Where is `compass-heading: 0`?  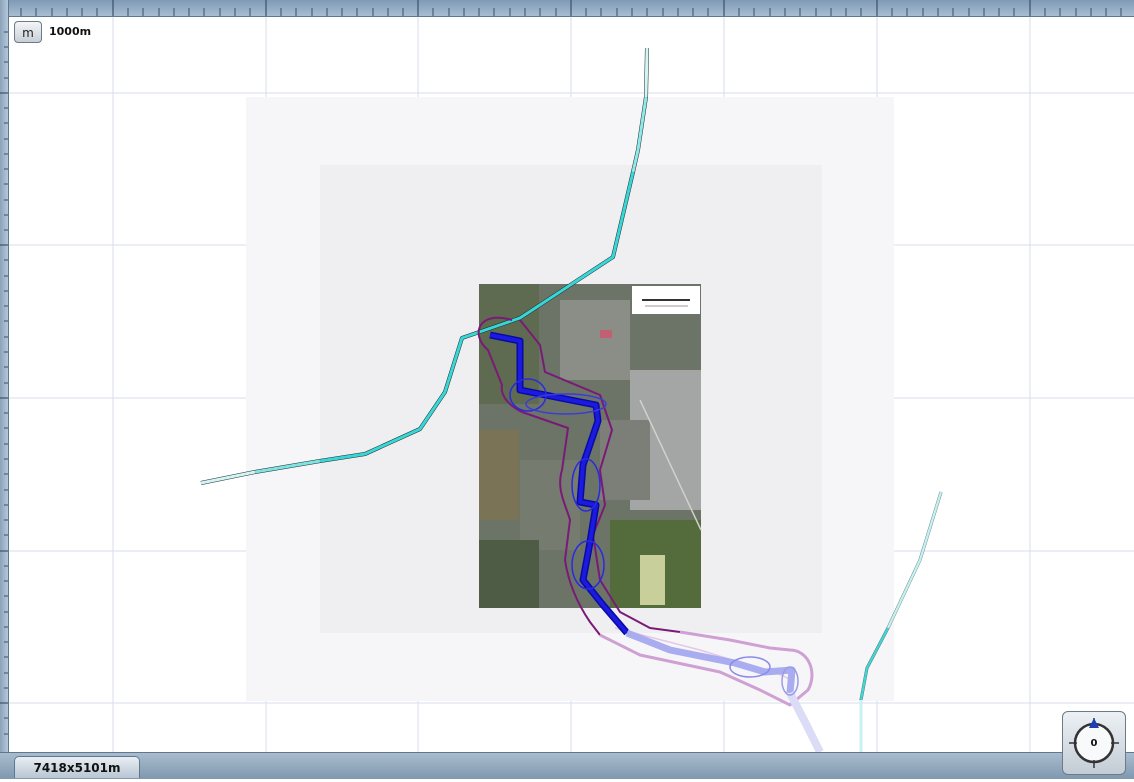 compass-heading: 0 is located at coordinates (1094, 743).